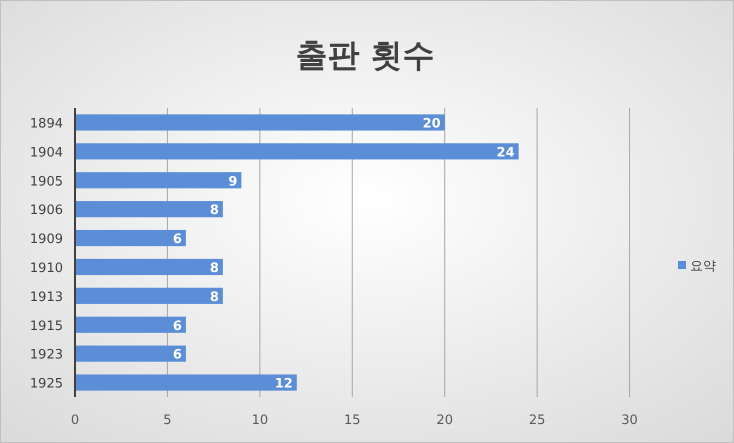 The image size is (734, 443). What do you see at coordinates (46, 384) in the screenshot?
I see `y-tick-label: 1925` at bounding box center [46, 384].